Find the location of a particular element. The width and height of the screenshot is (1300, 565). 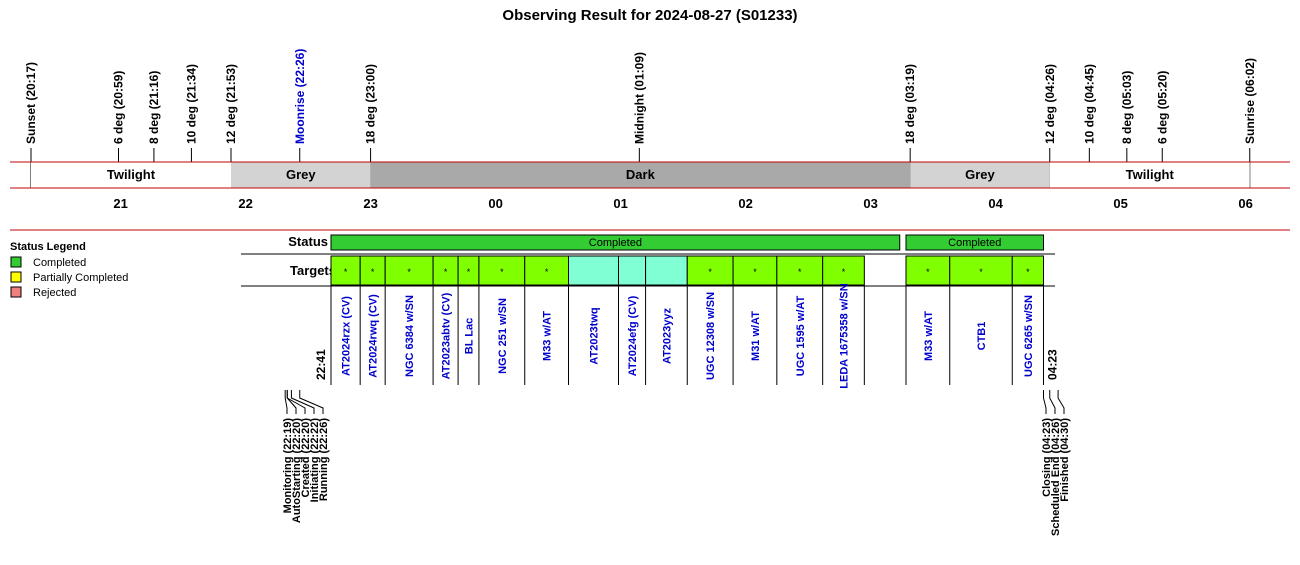

pre-event-label-2: Created (22:20) is located at coordinates (306, 458).